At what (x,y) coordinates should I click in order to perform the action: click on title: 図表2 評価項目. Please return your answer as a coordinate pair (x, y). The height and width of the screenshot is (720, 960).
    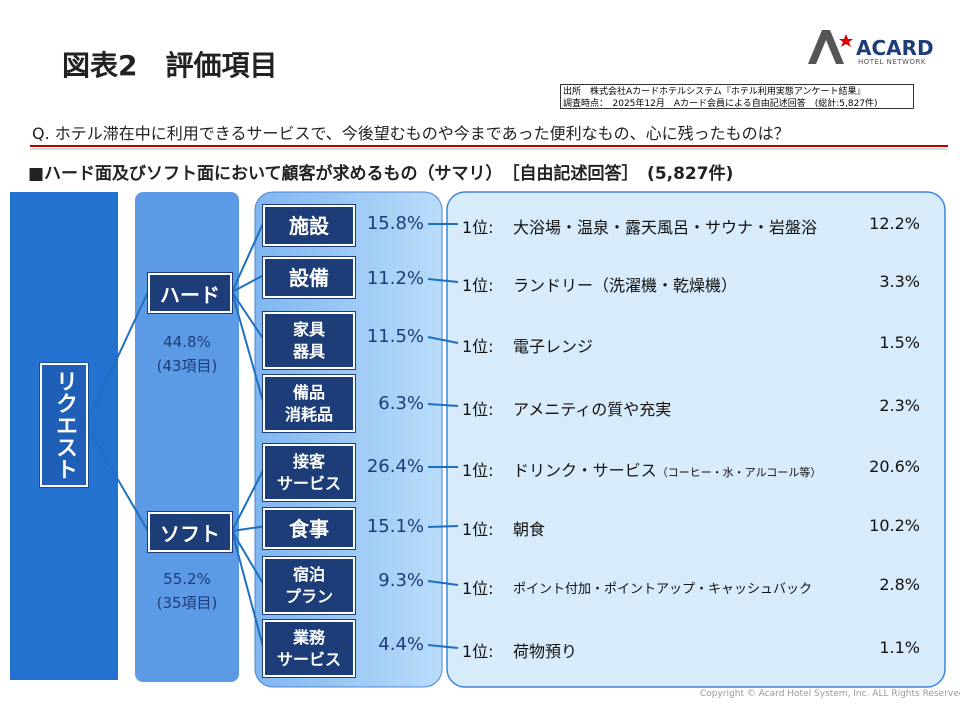
    Looking at the image, I should click on (170, 65).